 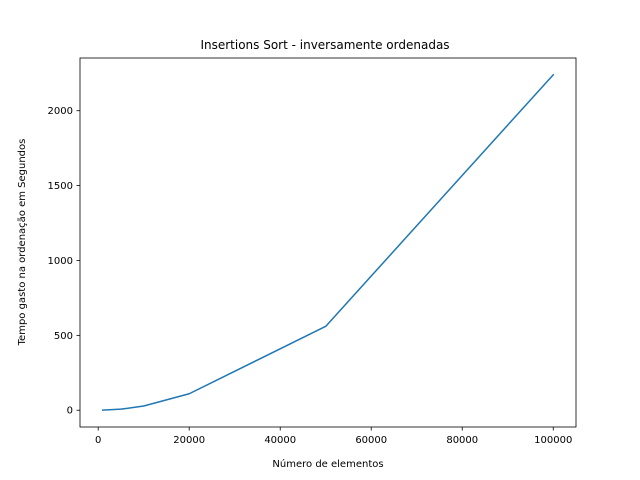 What do you see at coordinates (98, 440) in the screenshot?
I see `x-tick-label-0: 0` at bounding box center [98, 440].